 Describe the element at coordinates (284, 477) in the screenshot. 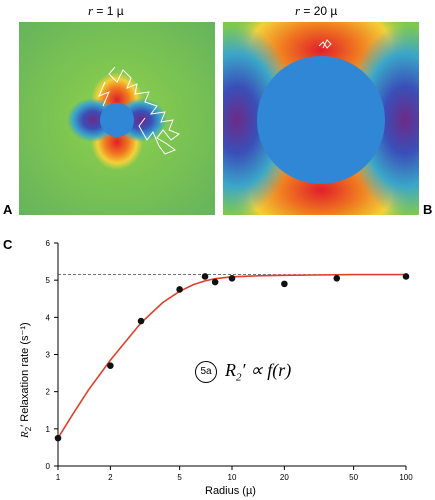

I see `x-tick-label: 20` at that location.